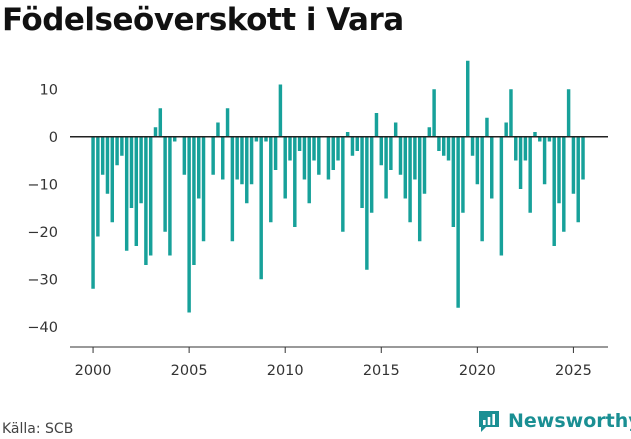 This screenshot has width=631, height=439. I want to click on y-tick-label: 10, so click(49, 90).